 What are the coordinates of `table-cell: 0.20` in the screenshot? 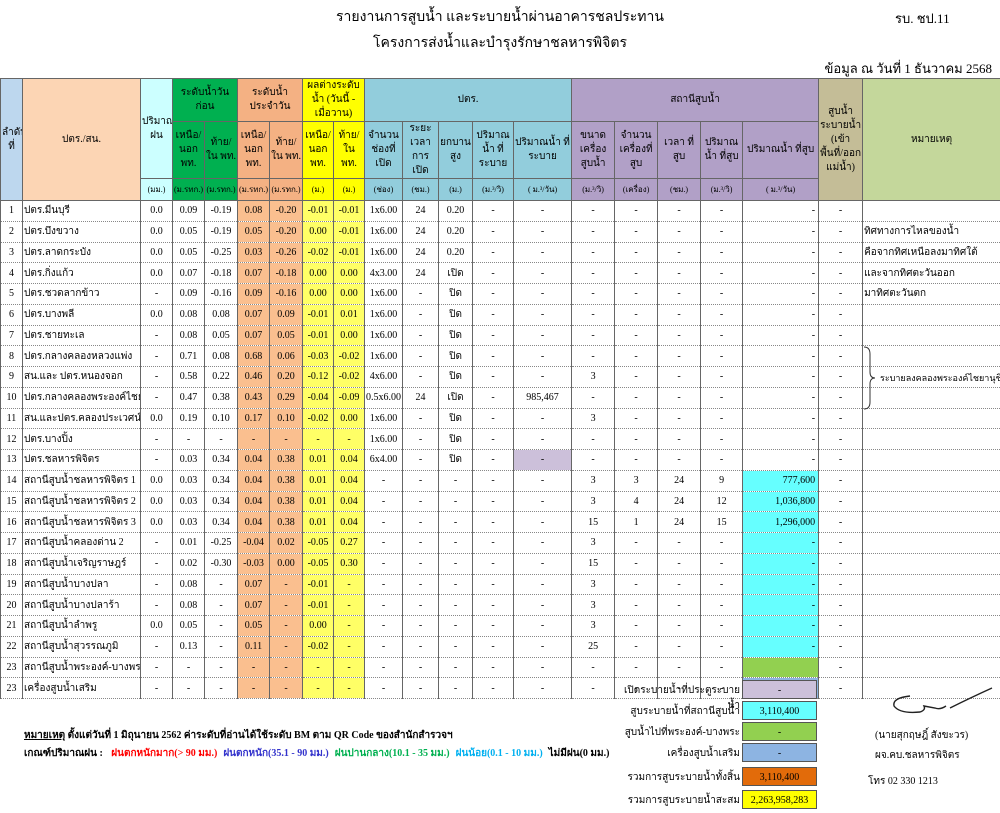 It's located at (456, 211).